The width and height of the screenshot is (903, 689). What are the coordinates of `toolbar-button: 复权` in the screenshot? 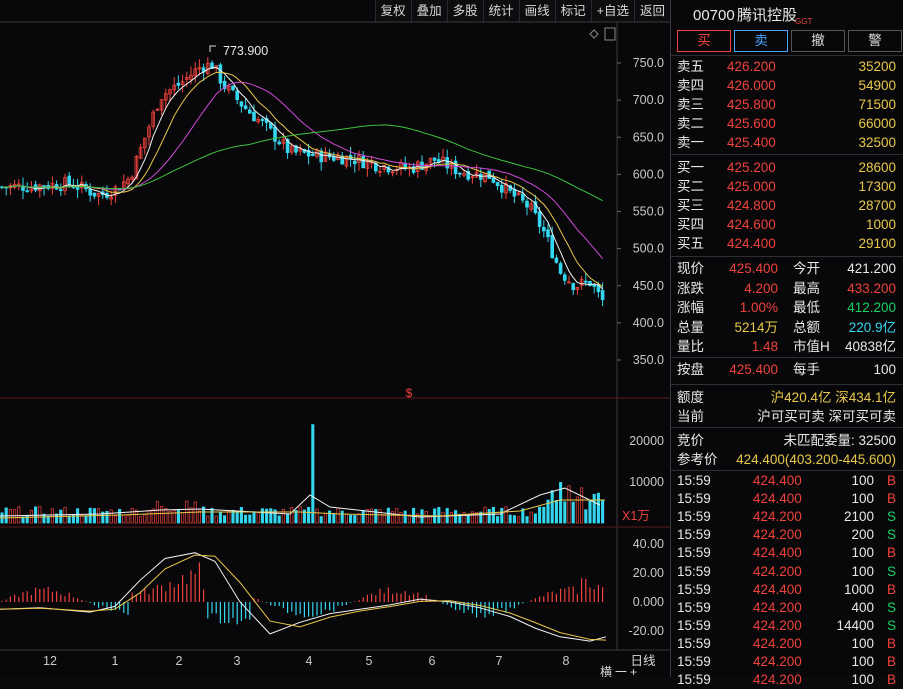 It's located at (392, 11).